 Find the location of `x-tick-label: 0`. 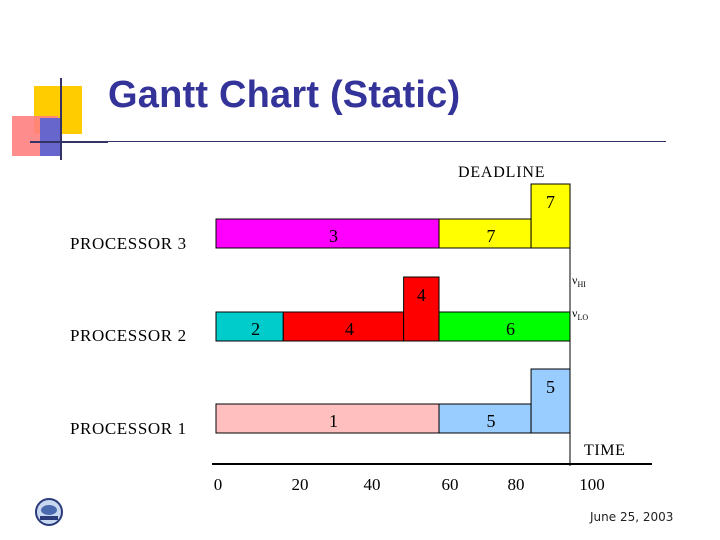

x-tick-label: 0 is located at coordinates (218, 484).